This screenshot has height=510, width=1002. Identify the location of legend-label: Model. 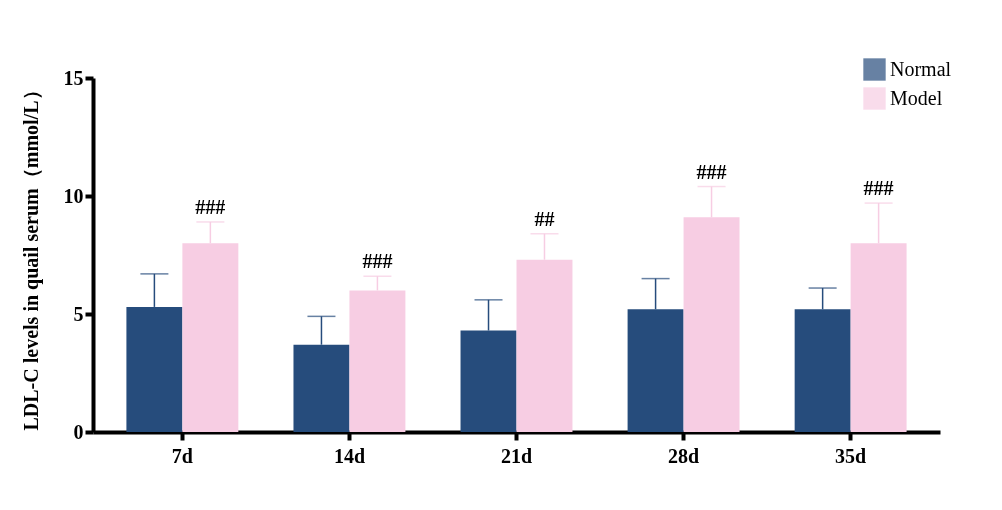
(916, 97).